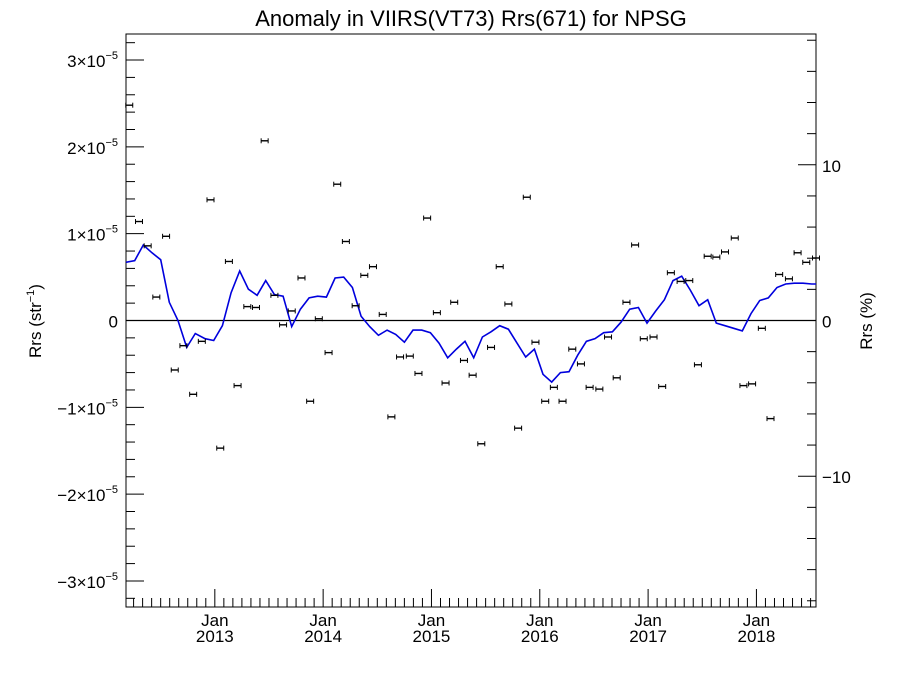  I want to click on y-tick-label: 3×10⁻⁵, so click(92, 60).